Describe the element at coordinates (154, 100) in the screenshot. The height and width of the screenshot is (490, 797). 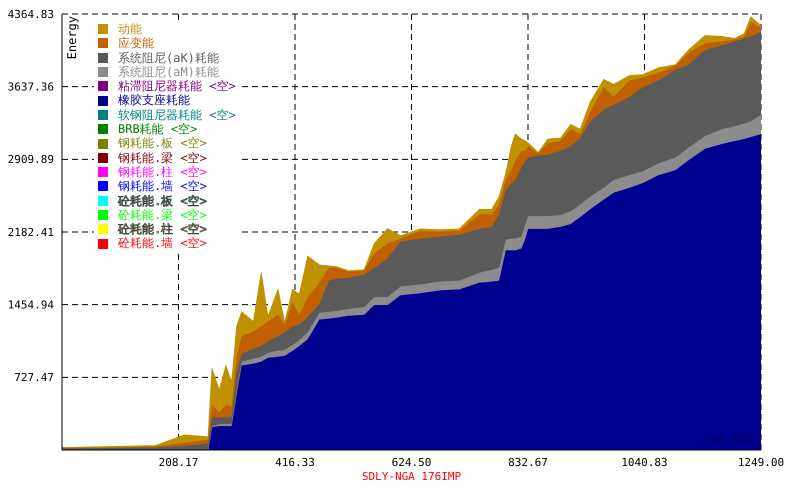
I see `legend-label: 橡胶支座耗能` at that location.